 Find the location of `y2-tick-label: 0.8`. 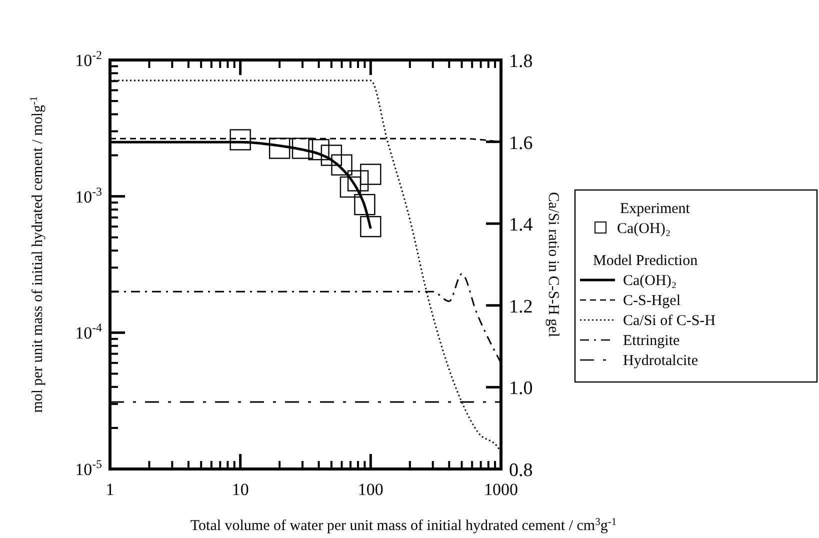

y2-tick-label: 0.8 is located at coordinates (521, 470).